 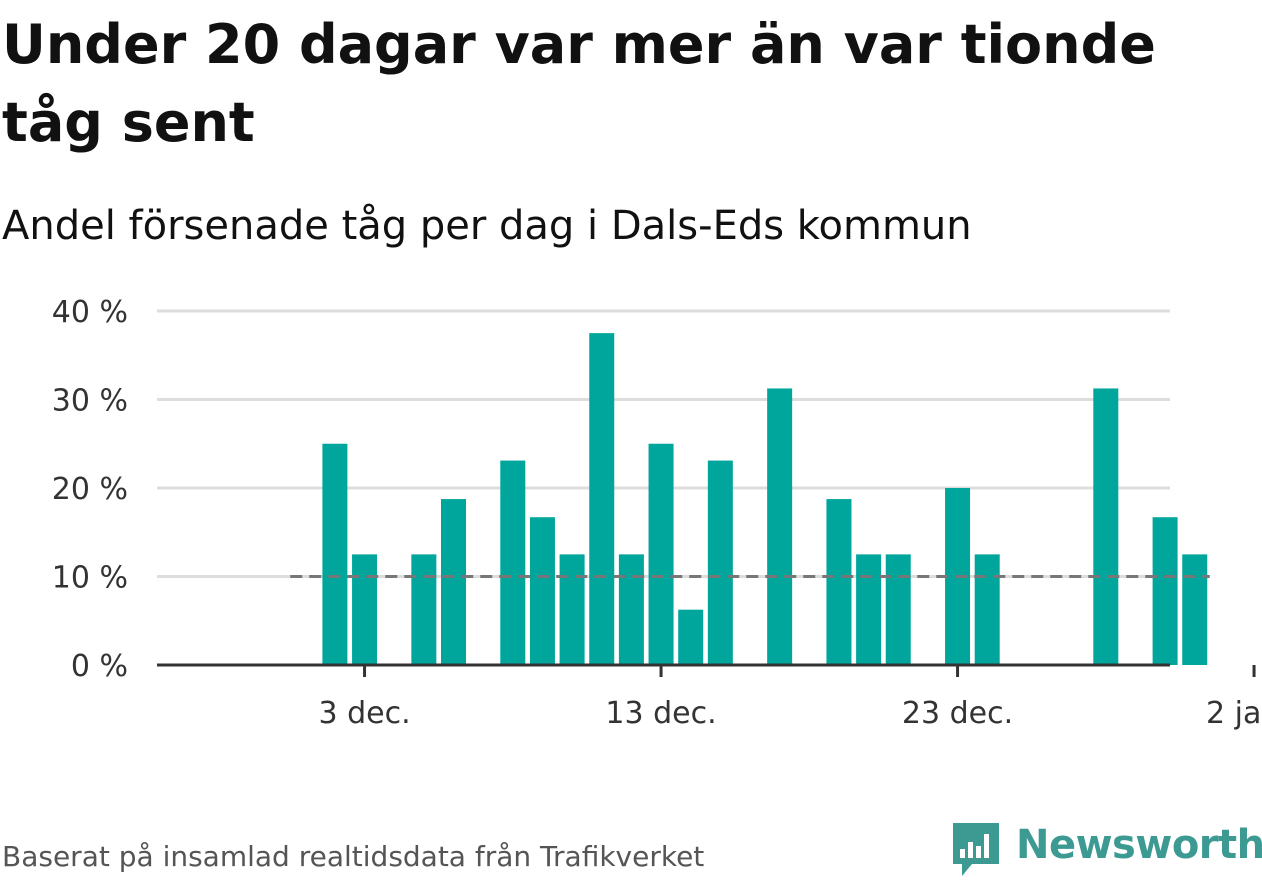 I want to click on x-tick-label: 23 dec., so click(x=957, y=713).